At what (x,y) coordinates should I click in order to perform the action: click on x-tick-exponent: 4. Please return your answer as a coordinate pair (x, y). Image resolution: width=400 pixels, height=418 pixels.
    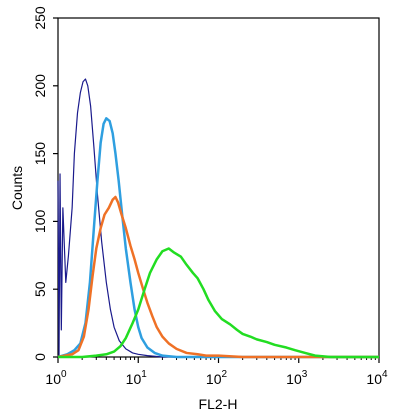
    Looking at the image, I should click on (385, 374).